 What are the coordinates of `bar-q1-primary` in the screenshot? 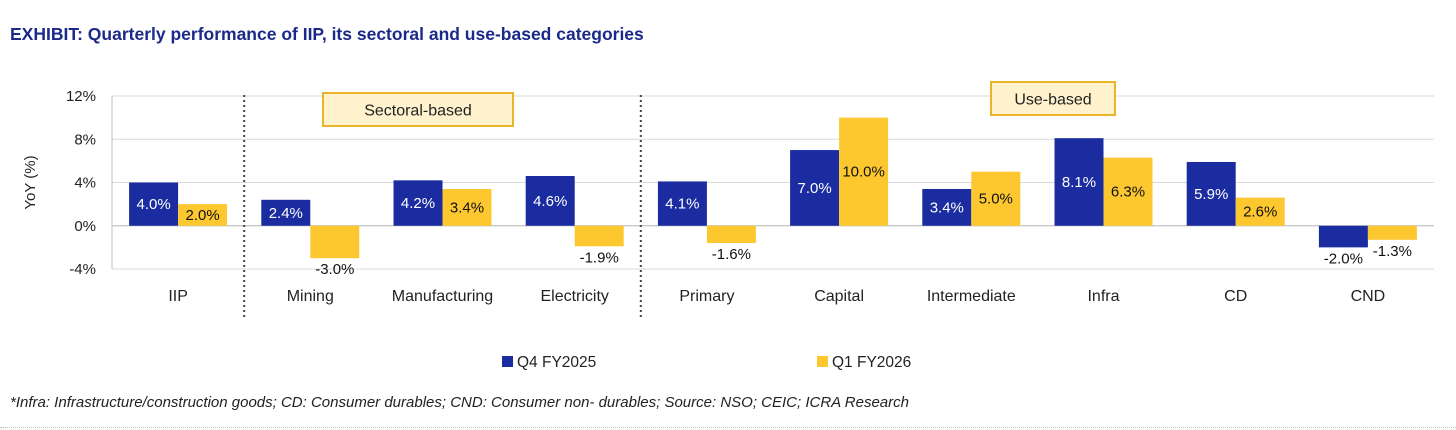 It's located at (731, 234).